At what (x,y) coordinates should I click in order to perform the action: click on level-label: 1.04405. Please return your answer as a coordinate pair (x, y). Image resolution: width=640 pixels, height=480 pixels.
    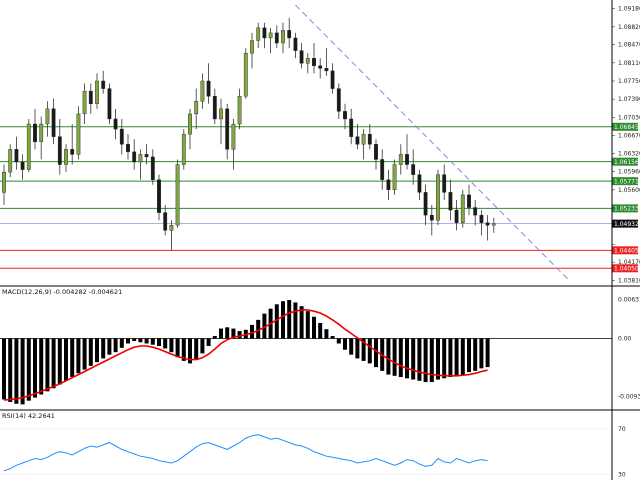
    Looking at the image, I should click on (626, 251).